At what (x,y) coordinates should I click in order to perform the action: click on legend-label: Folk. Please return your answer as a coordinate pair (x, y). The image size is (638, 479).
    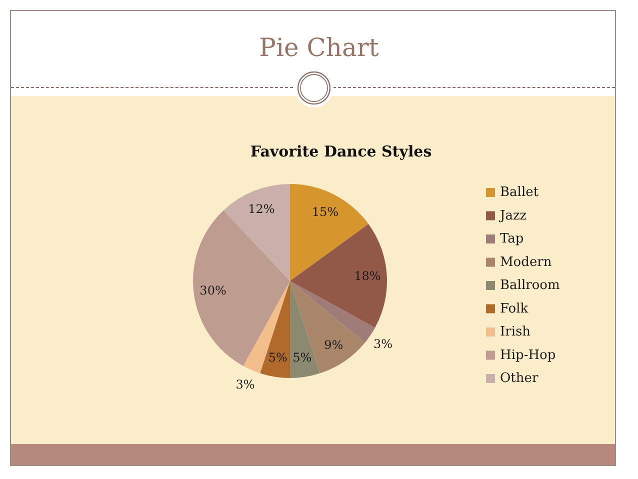
    Looking at the image, I should click on (514, 308).